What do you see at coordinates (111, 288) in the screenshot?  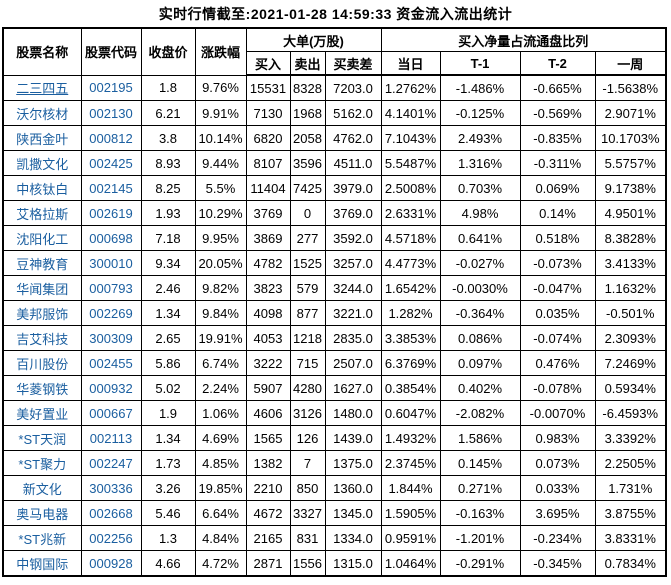 I see `stock-code-cell: 000793` at bounding box center [111, 288].